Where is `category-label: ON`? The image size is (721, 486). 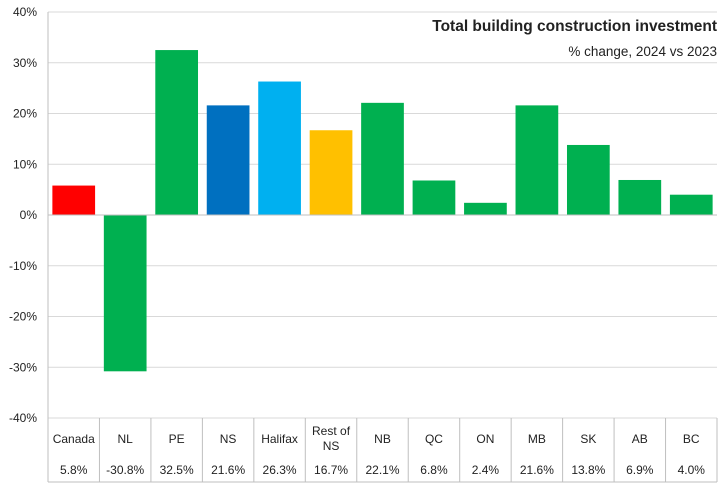 category-label: ON is located at coordinates (485, 439).